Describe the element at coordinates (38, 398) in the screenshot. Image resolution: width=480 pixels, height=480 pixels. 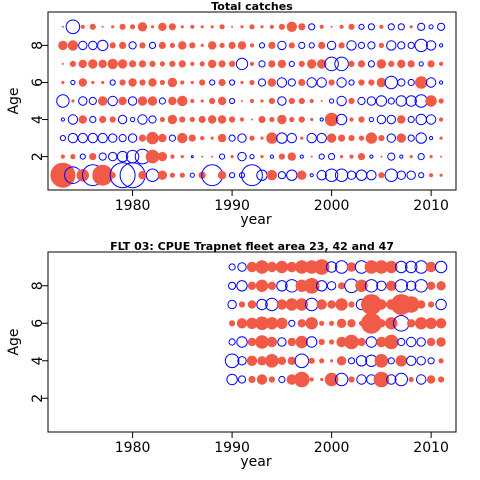
I see `y-tick-label: 2` at that location.